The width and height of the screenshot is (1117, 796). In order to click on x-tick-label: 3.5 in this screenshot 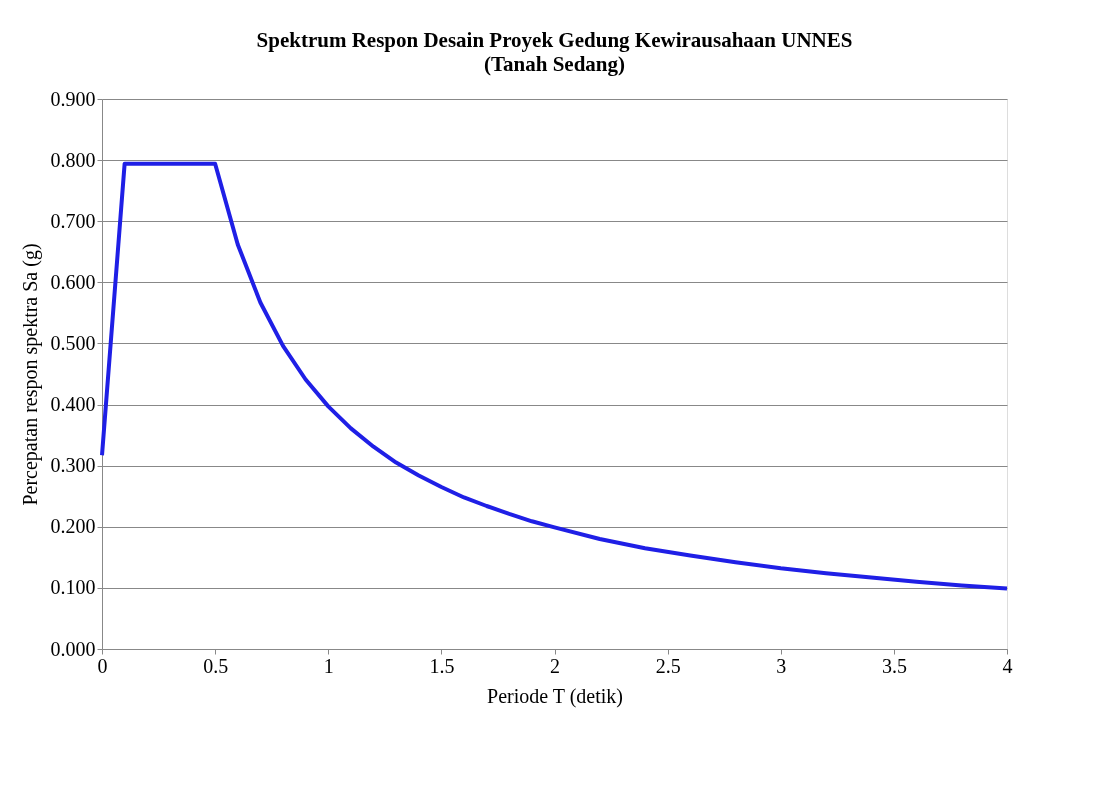, I will do `click(894, 665)`.